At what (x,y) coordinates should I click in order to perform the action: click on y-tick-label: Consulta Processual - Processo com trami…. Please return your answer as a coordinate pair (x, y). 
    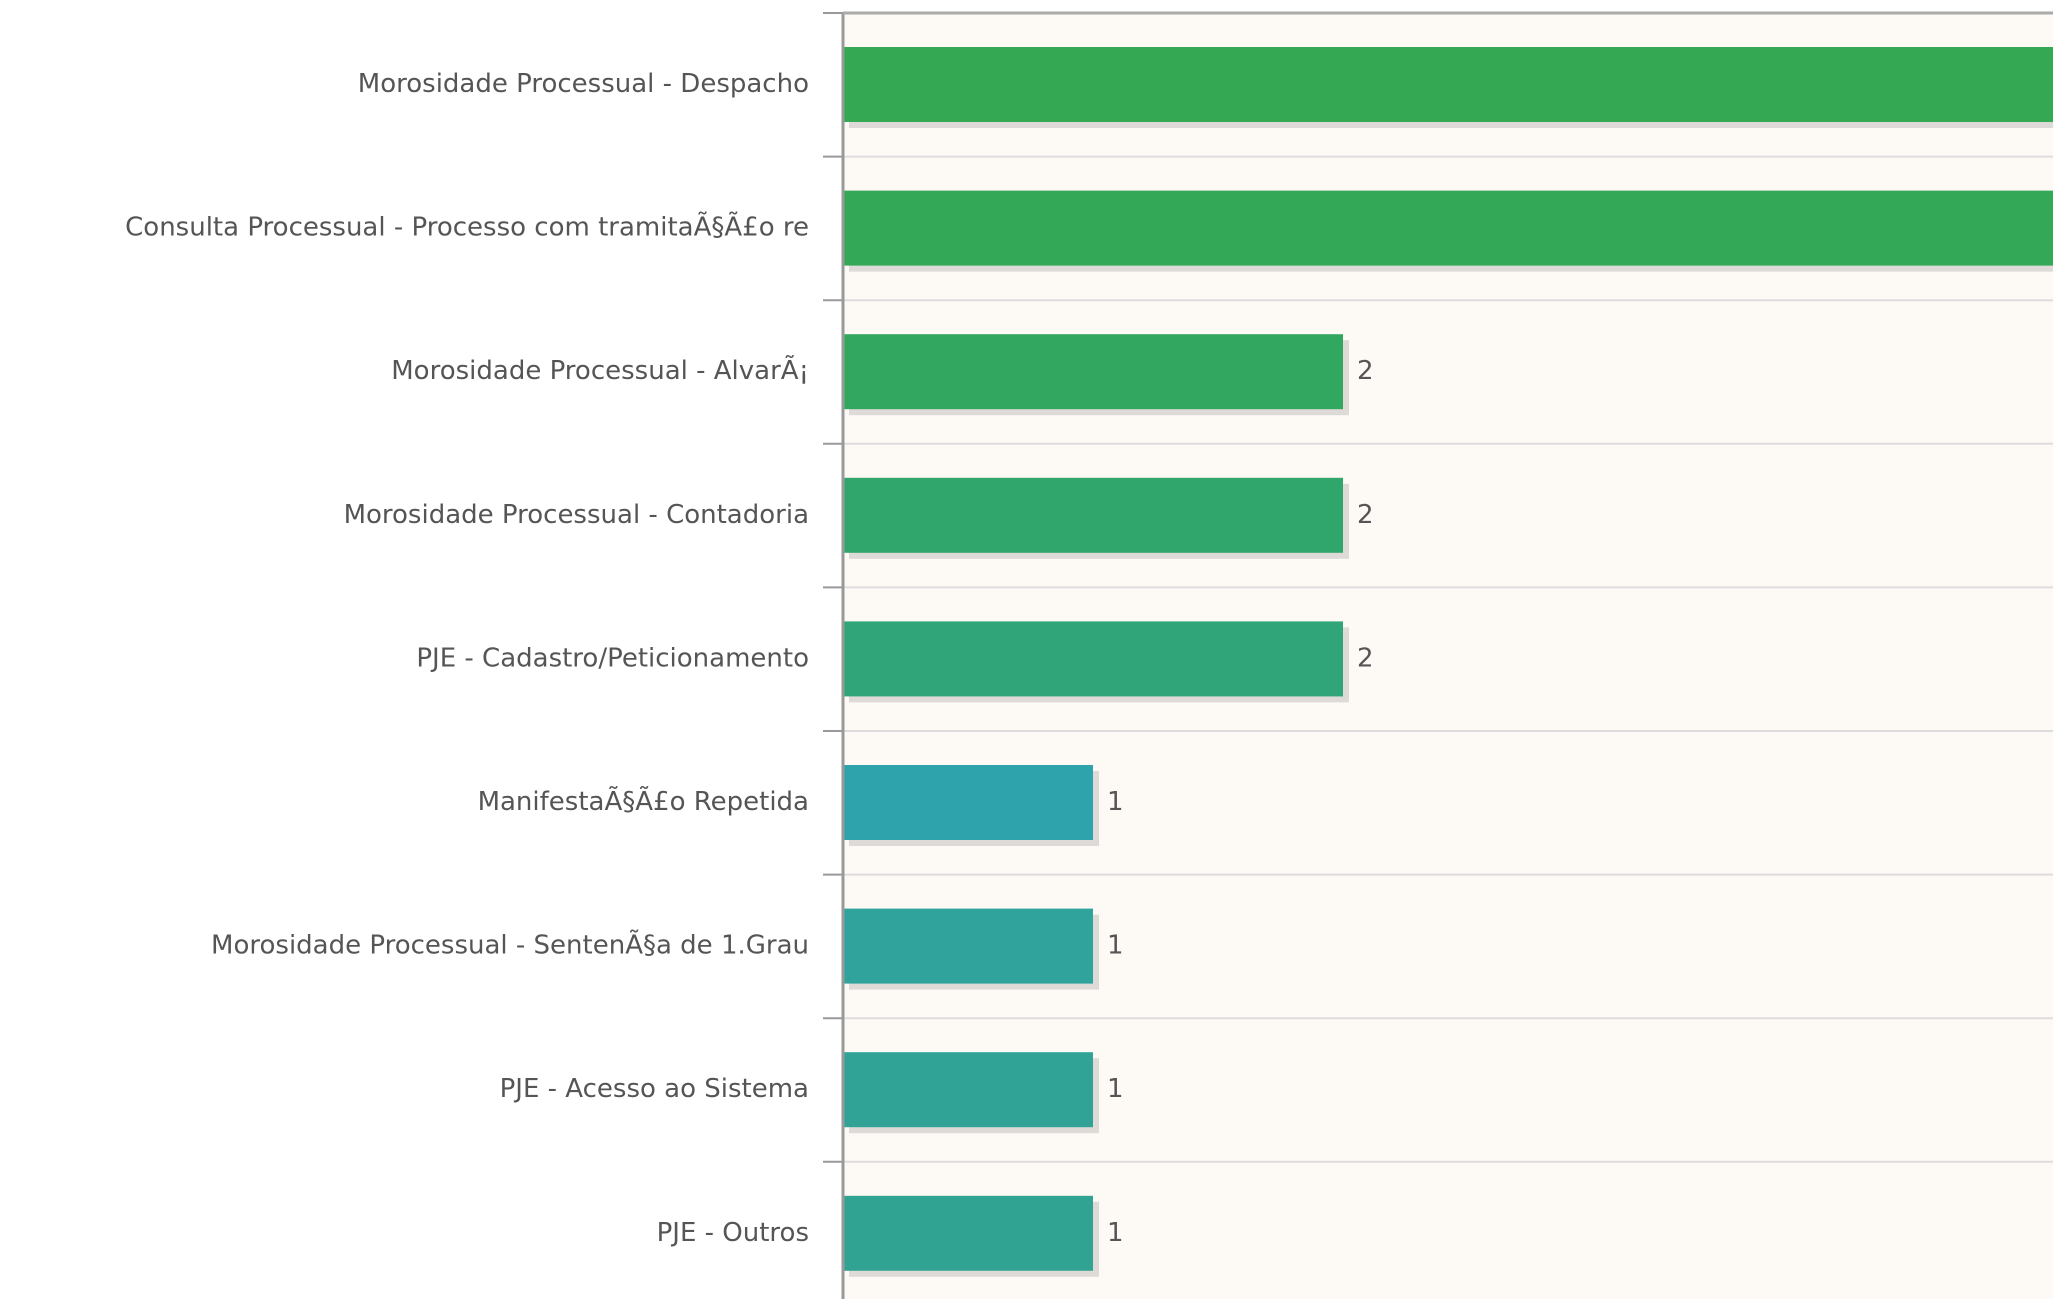
    Looking at the image, I should click on (467, 227).